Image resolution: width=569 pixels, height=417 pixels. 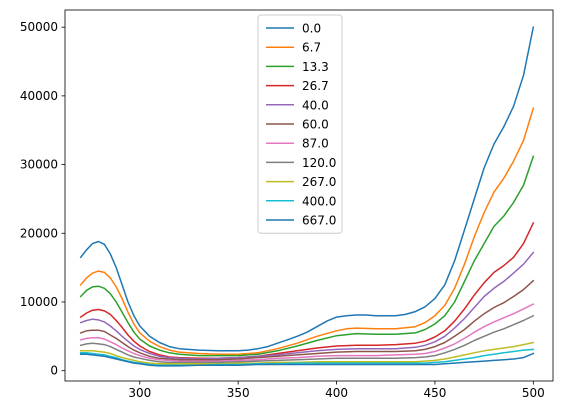 What do you see at coordinates (315, 125) in the screenshot?
I see `legend-label-5: 60.0` at bounding box center [315, 125].